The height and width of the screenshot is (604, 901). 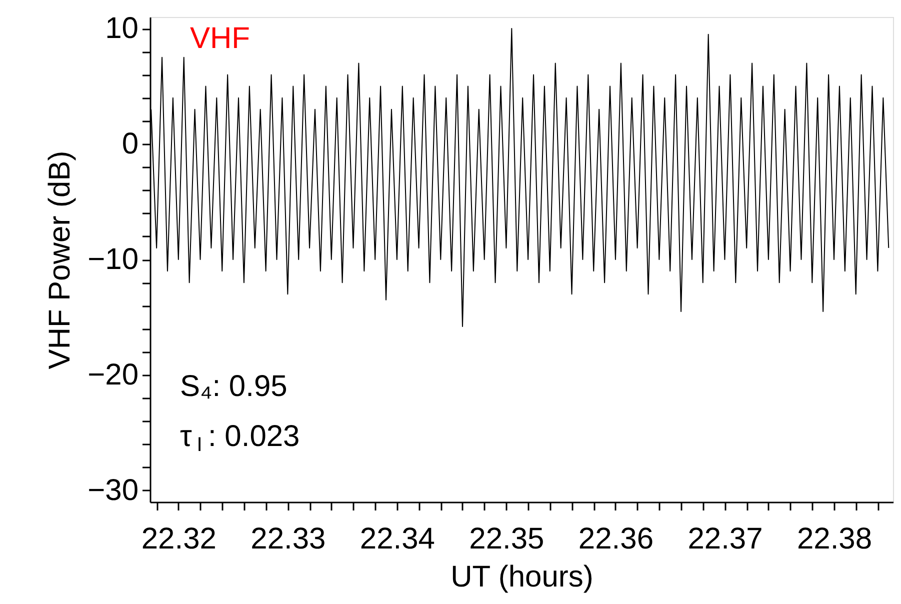 What do you see at coordinates (113, 375) in the screenshot?
I see `y-tick-label: −20` at bounding box center [113, 375].